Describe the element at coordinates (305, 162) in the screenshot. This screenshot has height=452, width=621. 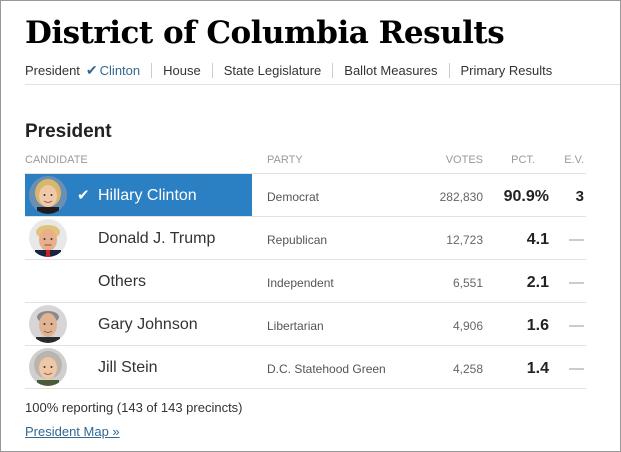
I see `table-header: Candidate Party Votes Pct. E.V.` at that location.